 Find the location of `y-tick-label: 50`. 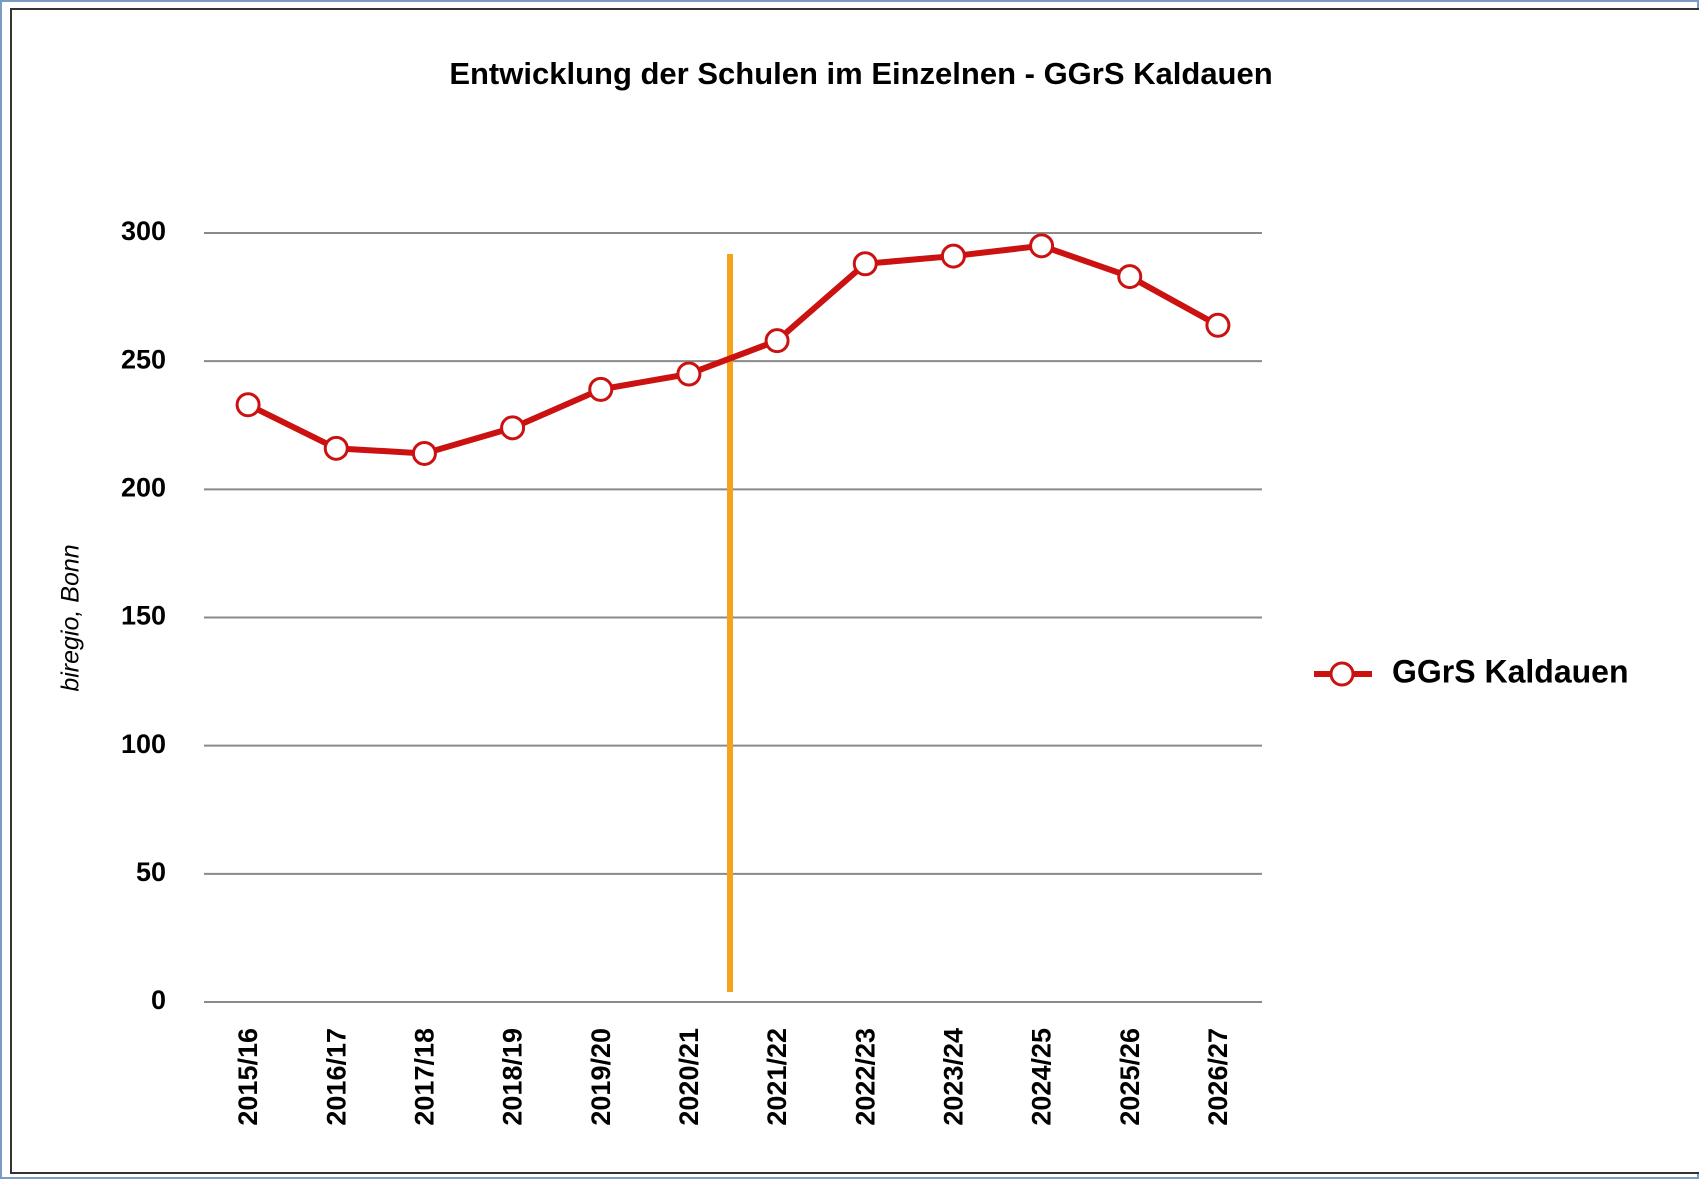

y-tick-label: 50 is located at coordinates (151, 872).